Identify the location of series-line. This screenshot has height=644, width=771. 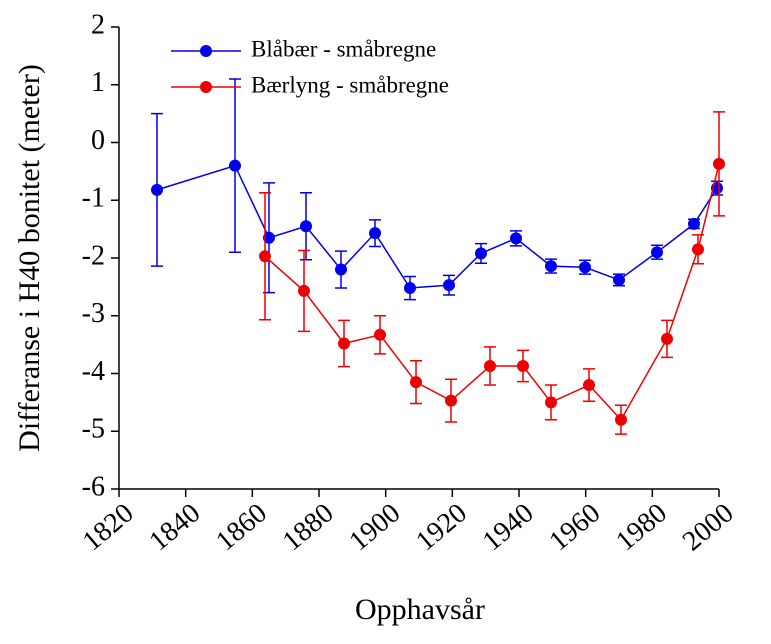
(437, 226).